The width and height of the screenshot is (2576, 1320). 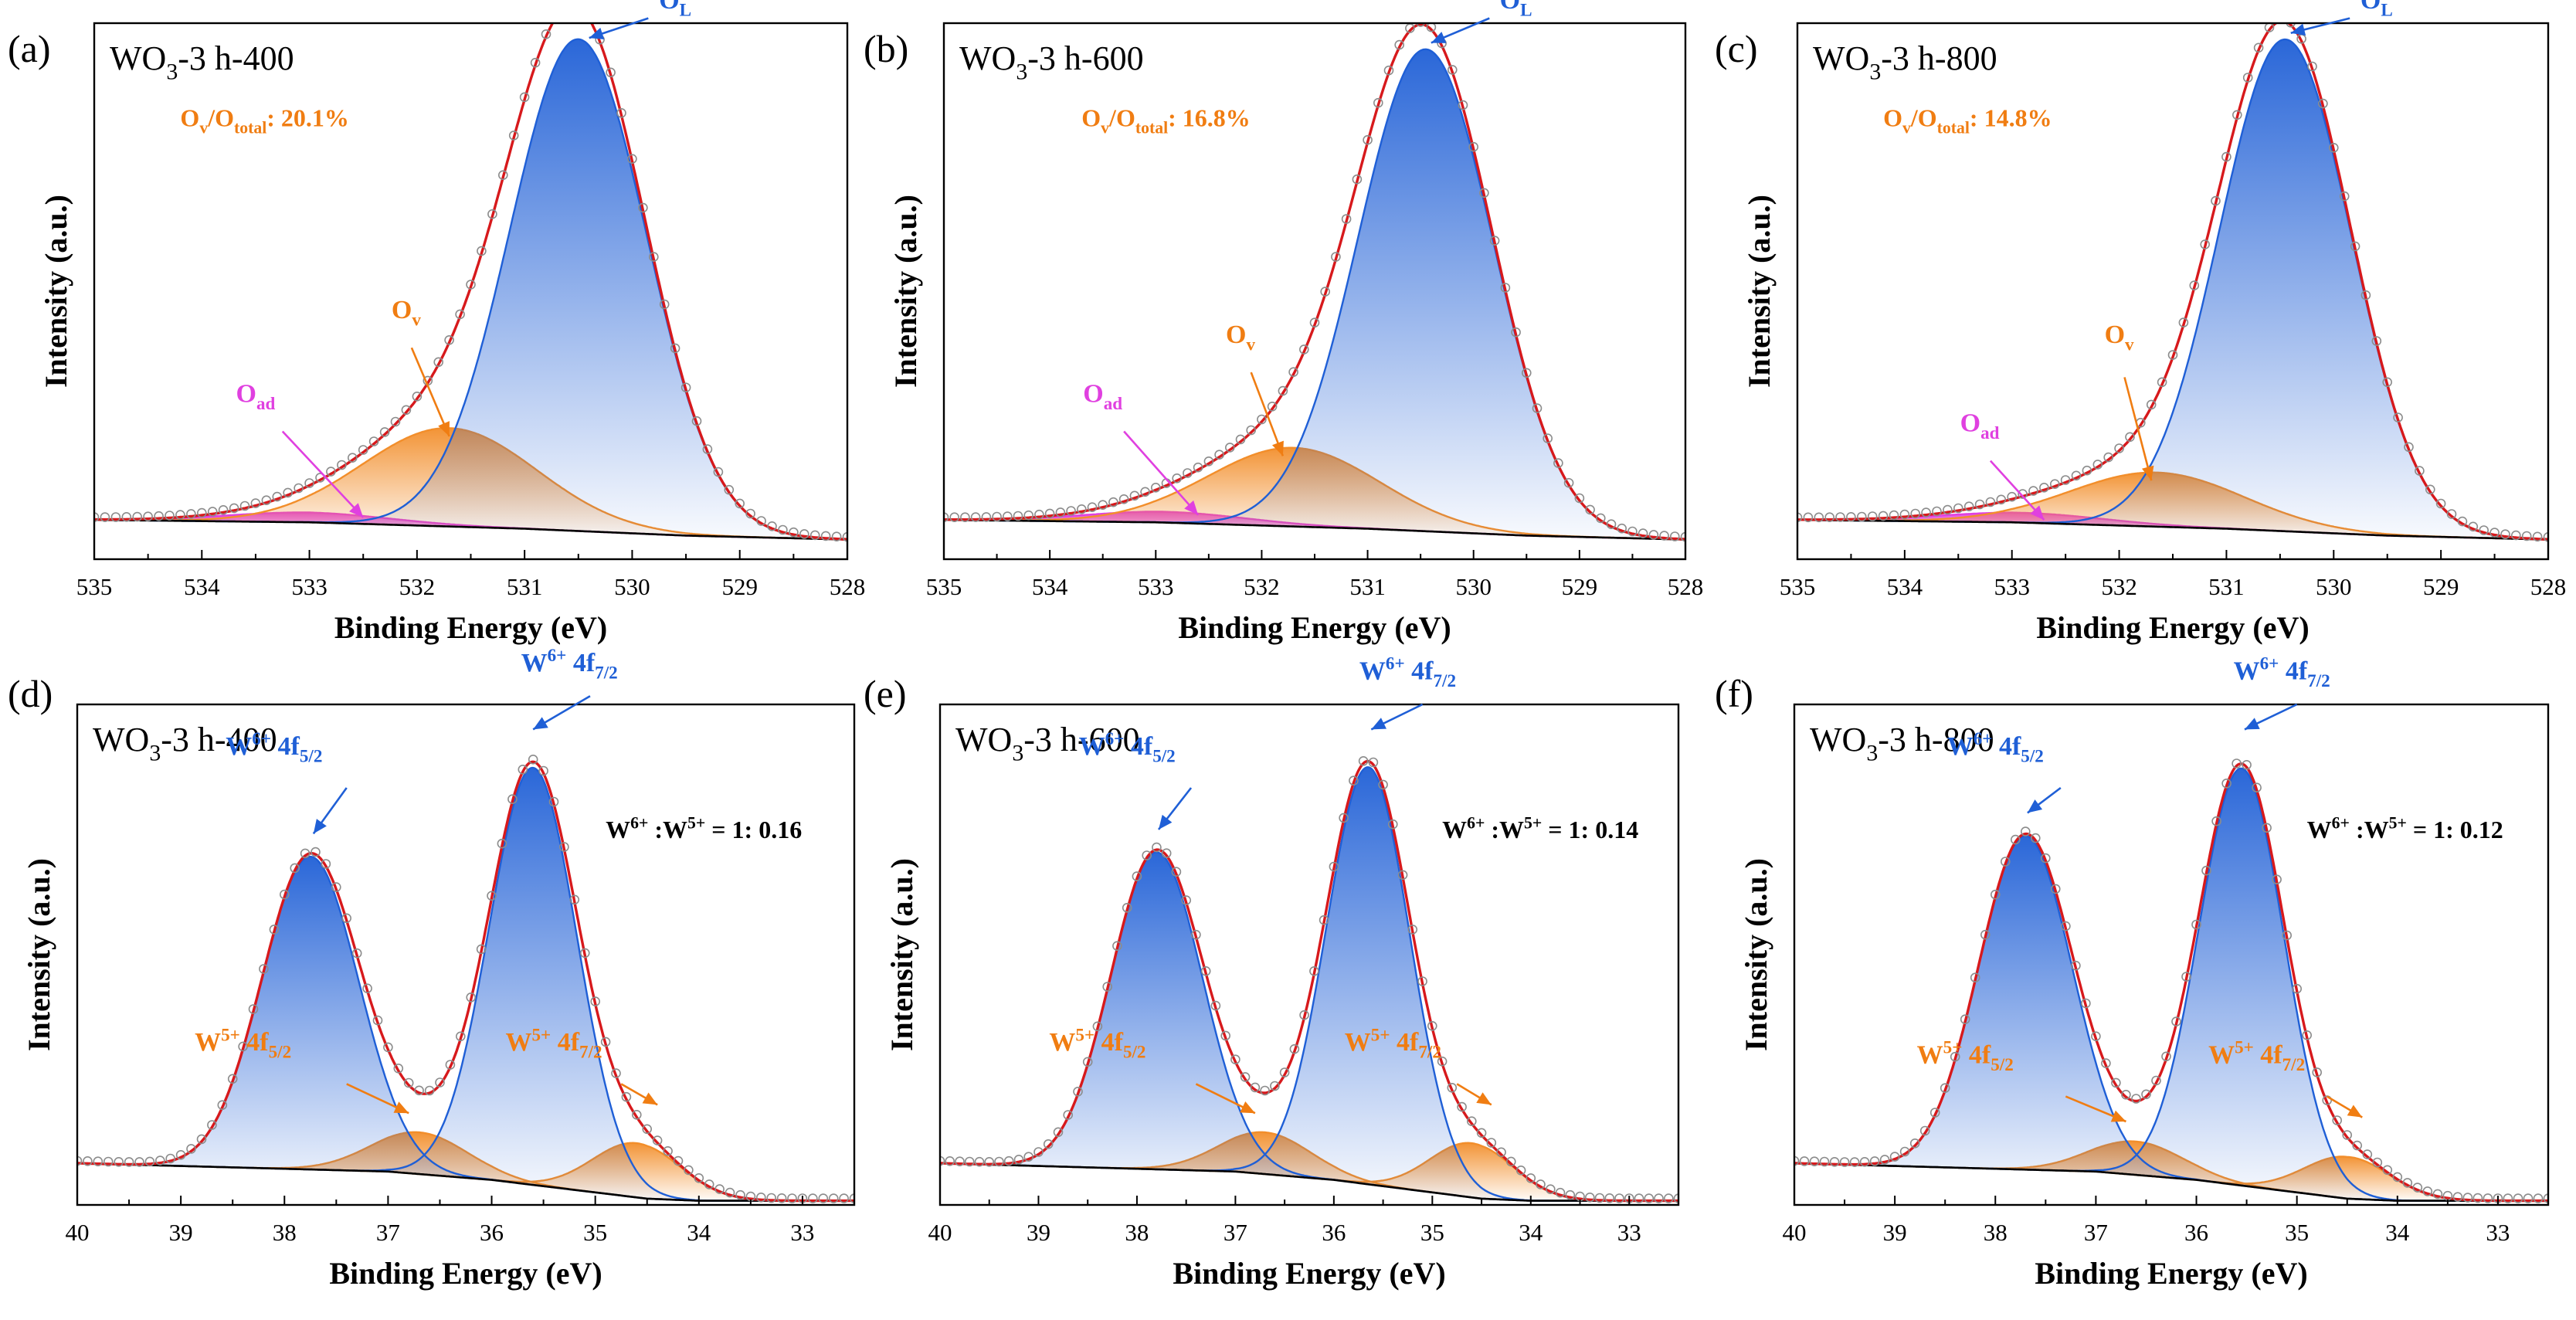 What do you see at coordinates (1473, 586) in the screenshot?
I see `x-tick-label: 530` at bounding box center [1473, 586].